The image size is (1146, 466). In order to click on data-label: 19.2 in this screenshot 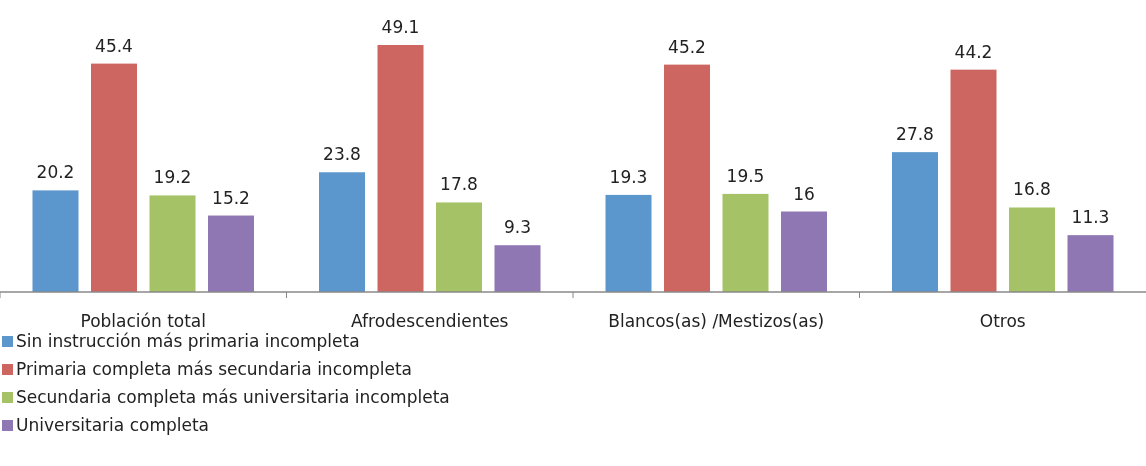, I will do `click(172, 177)`.